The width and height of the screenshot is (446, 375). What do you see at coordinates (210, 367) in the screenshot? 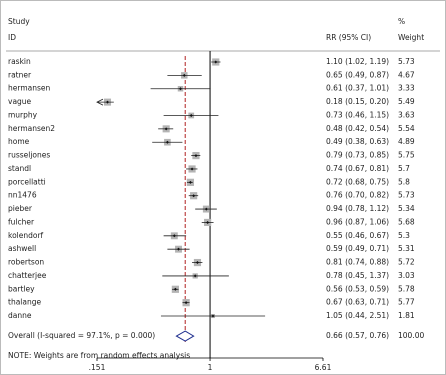
I see `x-tick-label: 1` at bounding box center [210, 367].